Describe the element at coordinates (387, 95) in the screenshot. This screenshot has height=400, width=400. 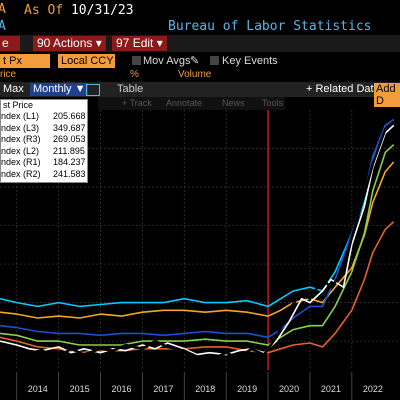
I see `add-data-button: Add D` at that location.